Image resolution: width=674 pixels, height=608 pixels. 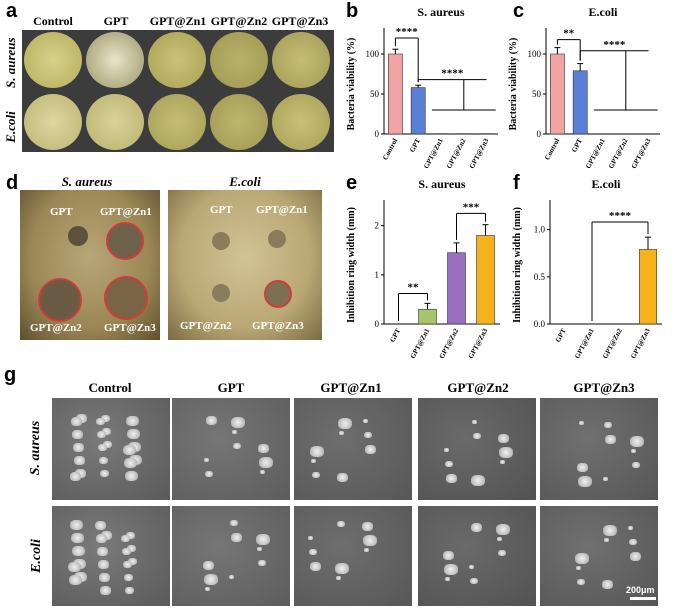 What do you see at coordinates (352, 183) in the screenshot?
I see `panel-letter-e: e` at bounding box center [352, 183].